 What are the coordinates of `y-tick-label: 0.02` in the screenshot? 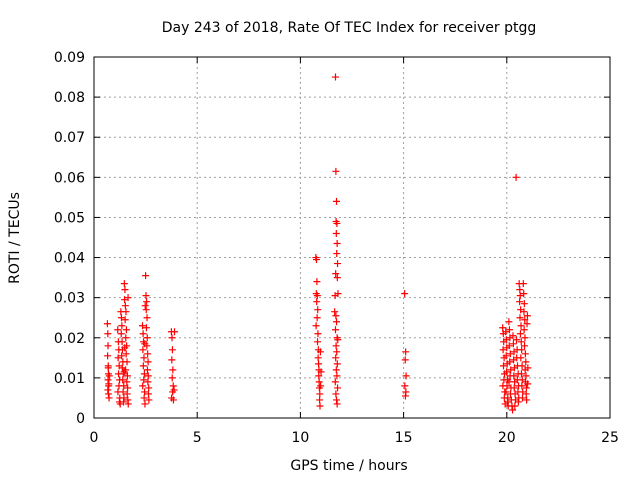 It's located at (69, 339).